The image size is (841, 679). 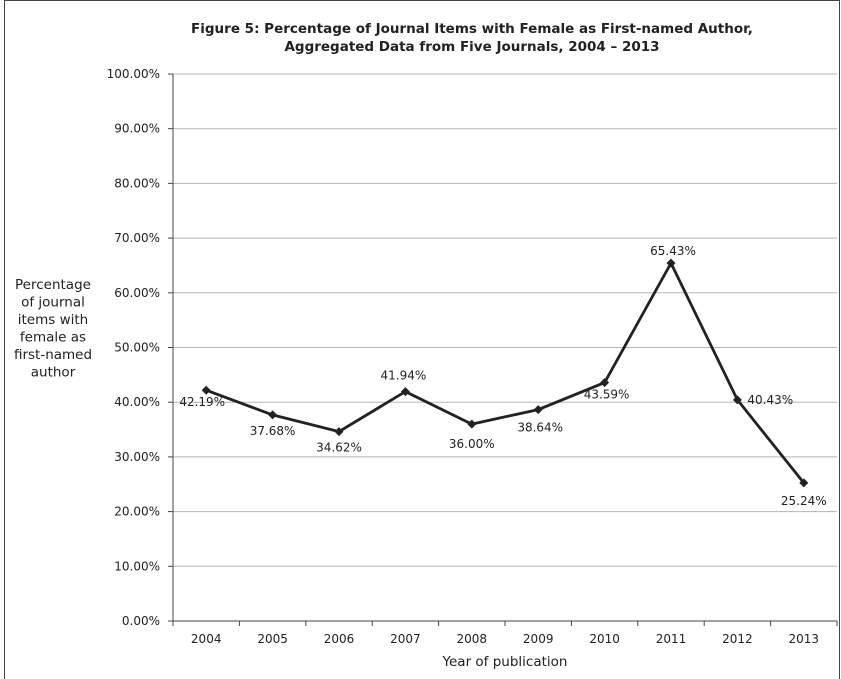 What do you see at coordinates (404, 376) in the screenshot?
I see `data-label: 41.94%` at bounding box center [404, 376].